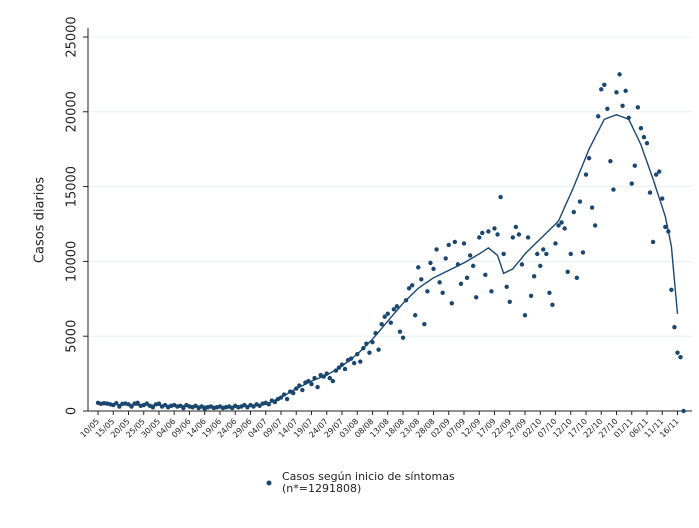  I want to click on legend-note: (n*=1291808), so click(321, 488).